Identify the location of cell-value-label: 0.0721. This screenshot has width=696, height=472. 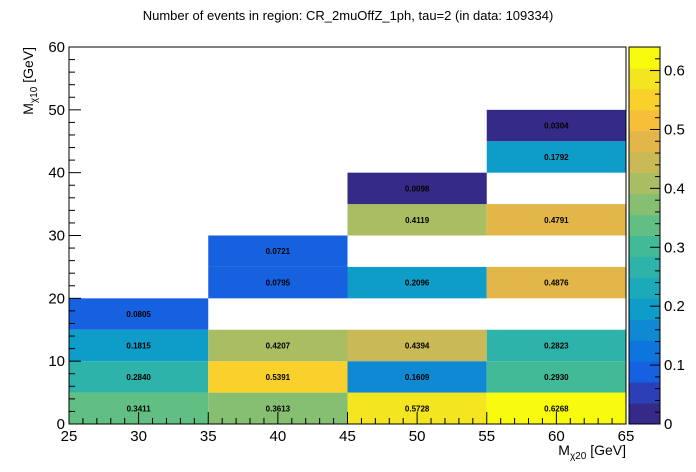
(278, 251).